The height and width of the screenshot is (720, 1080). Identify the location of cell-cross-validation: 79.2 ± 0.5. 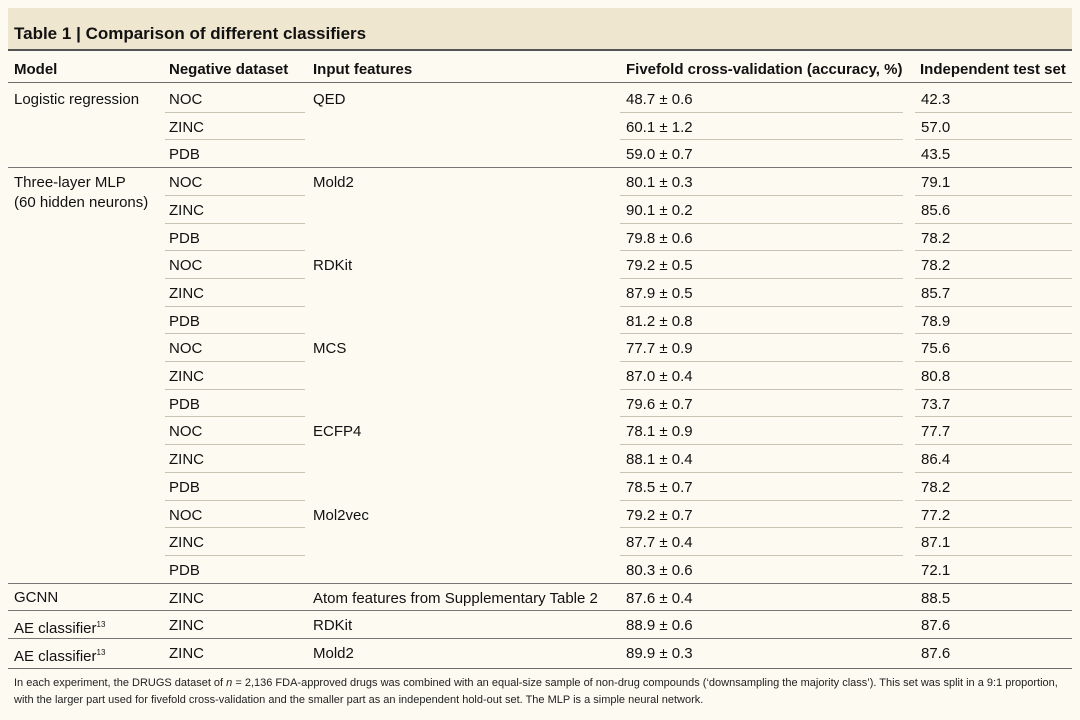
(659, 266).